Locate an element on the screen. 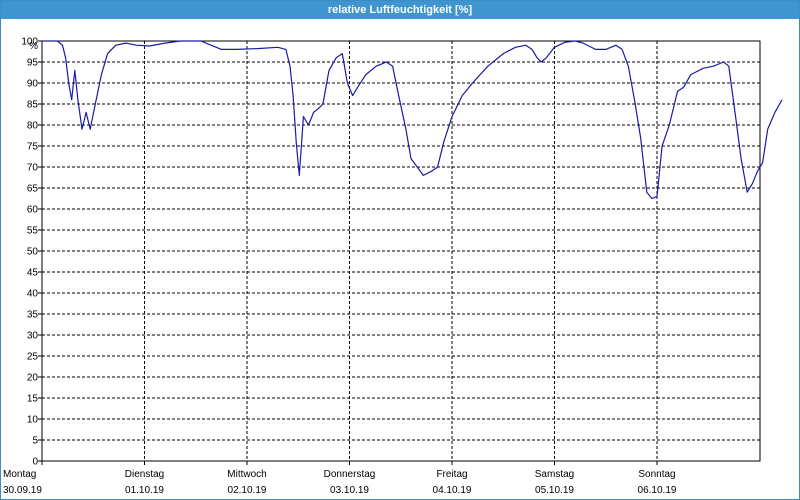 This screenshot has height=500, width=800. y-tick-label: 80 is located at coordinates (33, 126).